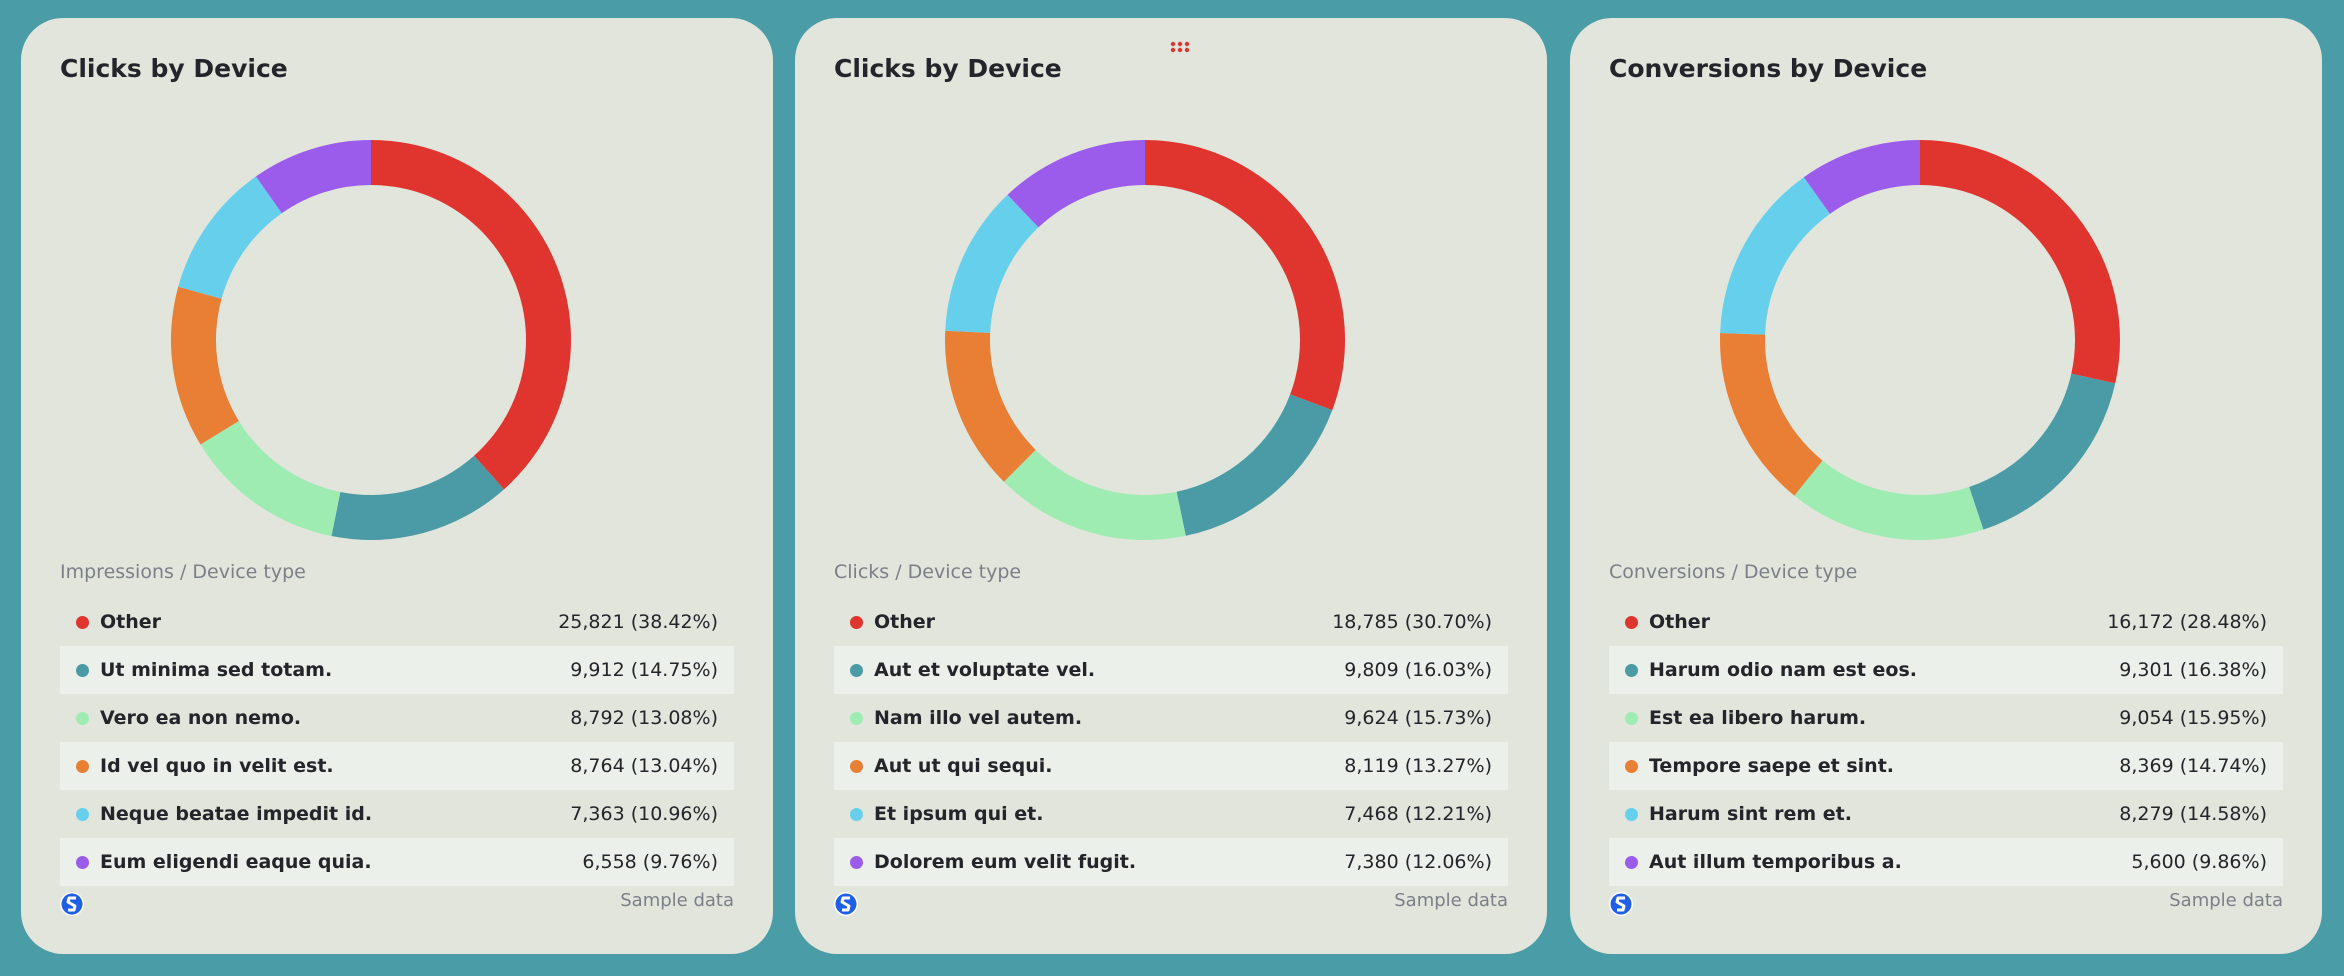  What do you see at coordinates (1946, 766) in the screenshot?
I see `legend-row: Tempore saepe et sint. 8,369 (14.74%)` at bounding box center [1946, 766].